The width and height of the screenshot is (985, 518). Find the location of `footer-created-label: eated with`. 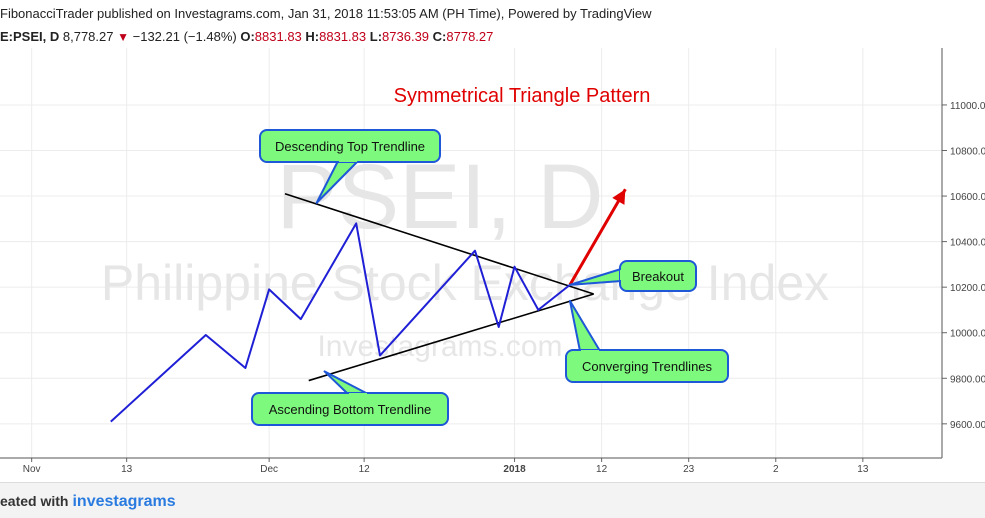

footer-created-label: eated with is located at coordinates (34, 501).